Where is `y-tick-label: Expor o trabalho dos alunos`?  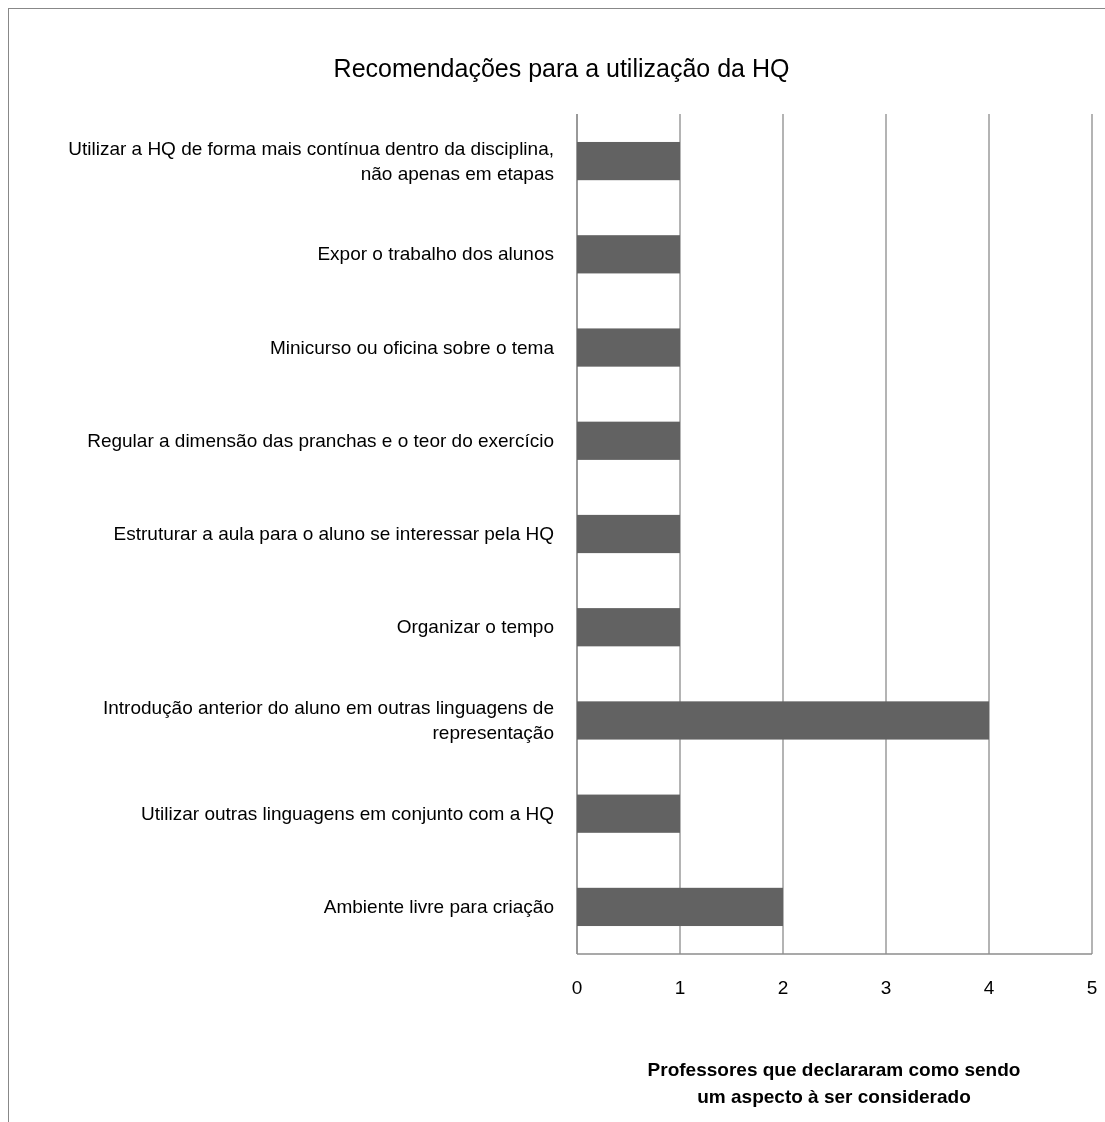 y-tick-label: Expor o trabalho dos alunos is located at coordinates (435, 254).